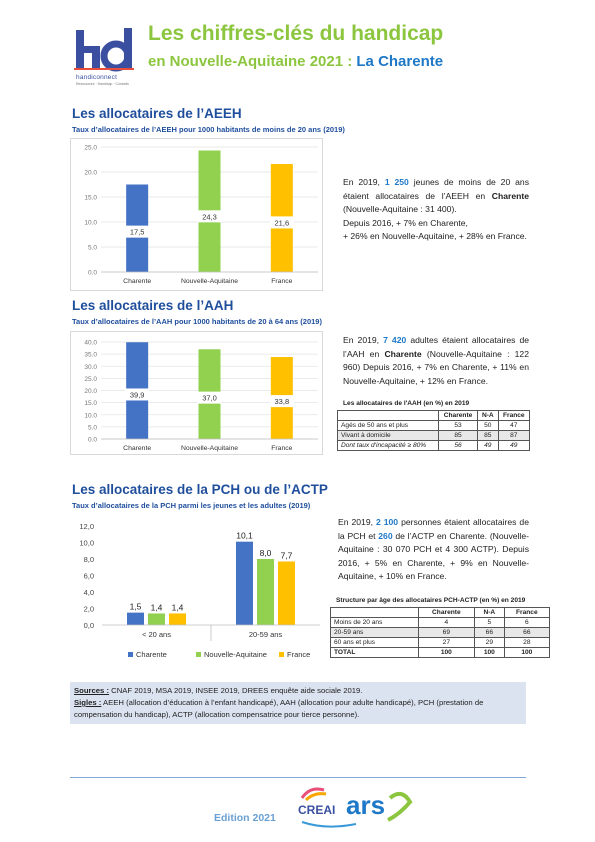 The height and width of the screenshot is (842, 595). I want to click on table-row: TOTAL 100 100 100, so click(440, 652).